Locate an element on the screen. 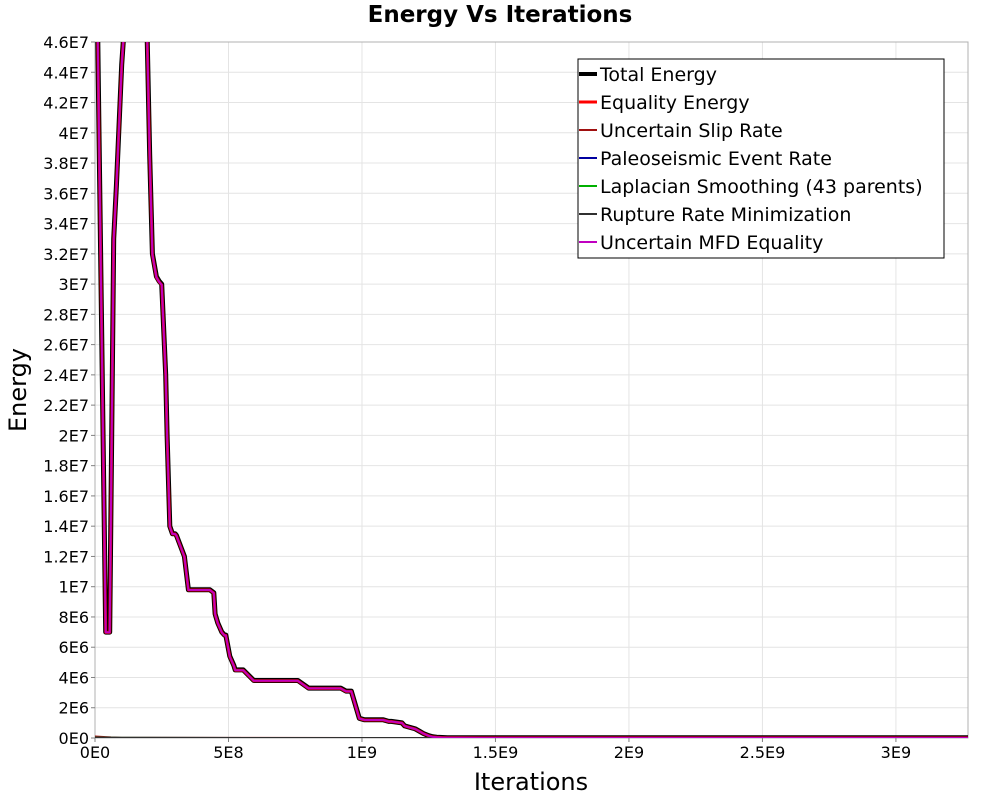 The width and height of the screenshot is (1000, 800). y-tick-label: 8E6 is located at coordinates (74, 617).